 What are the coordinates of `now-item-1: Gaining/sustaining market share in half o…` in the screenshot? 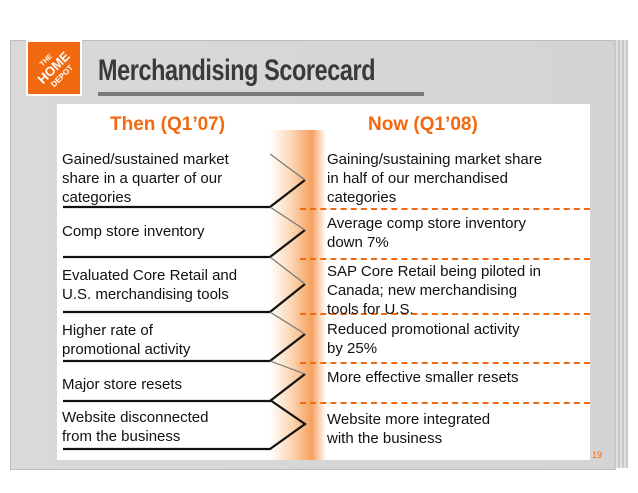 It's located at (435, 178).